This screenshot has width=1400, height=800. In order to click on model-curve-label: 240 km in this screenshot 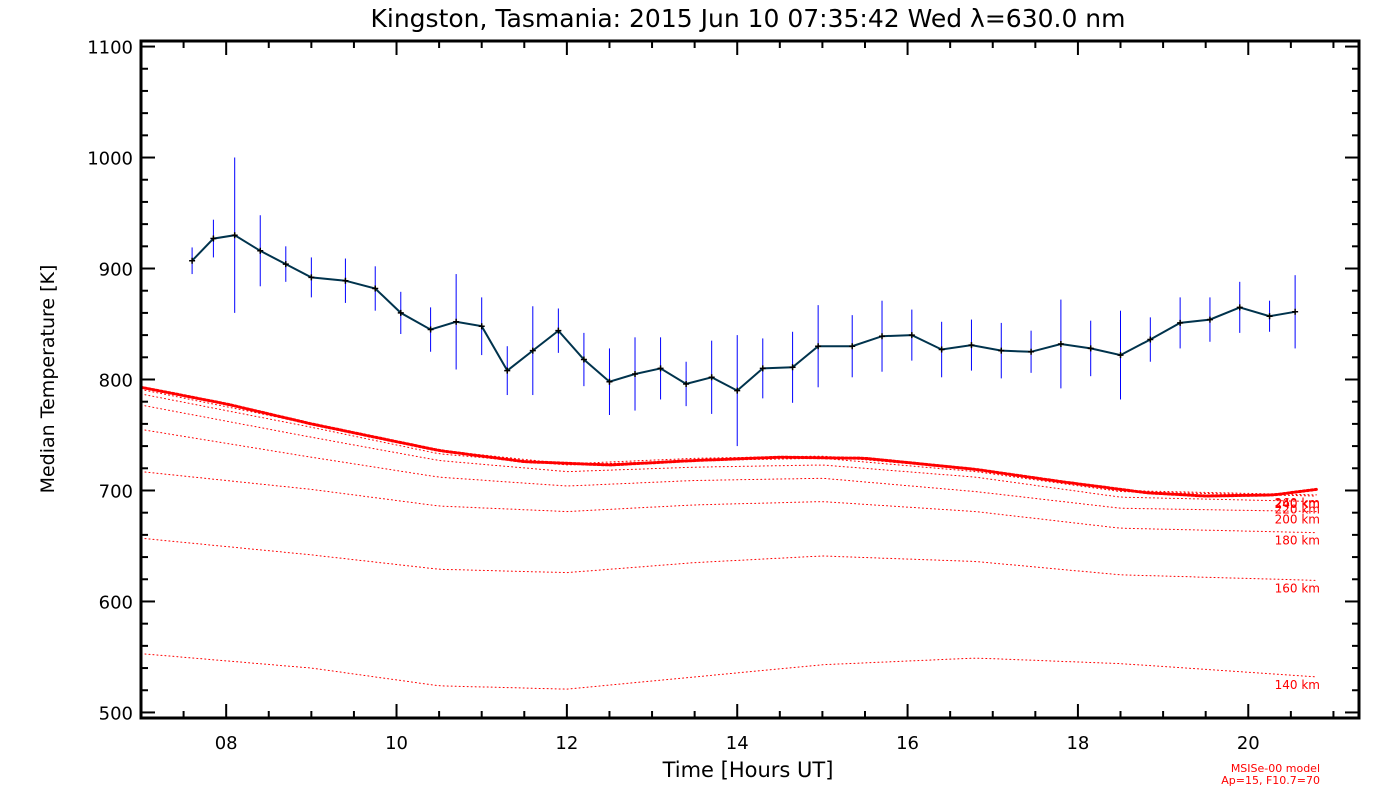, I will do `click(1297, 504)`.